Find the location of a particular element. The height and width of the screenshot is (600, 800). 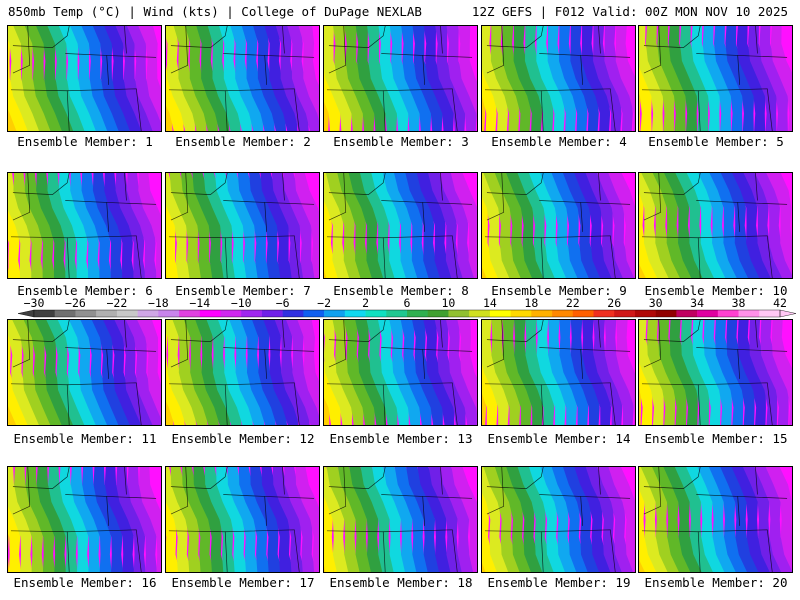

ensemble-member-label: Ensemble Member: 7 is located at coordinates (243, 290).